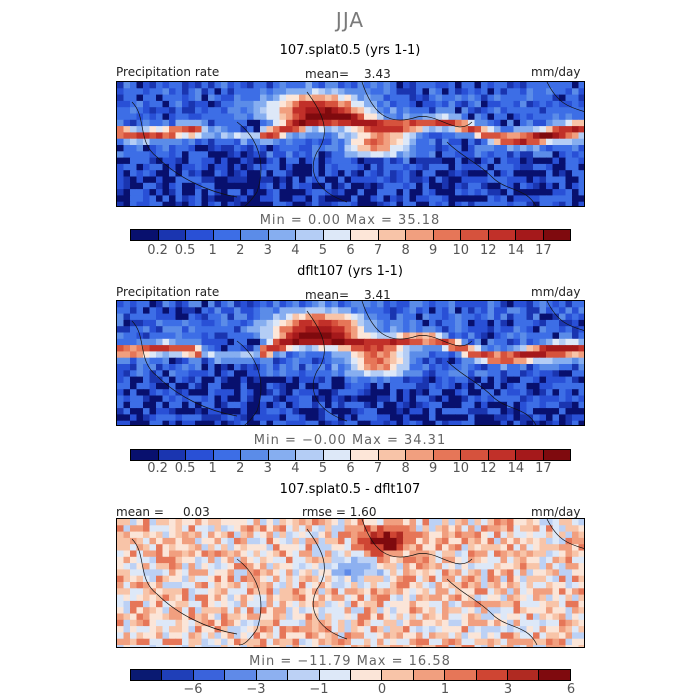 This screenshot has height=700, width=700. I want to click on colorbar-tick-label: 8, so click(405, 468).